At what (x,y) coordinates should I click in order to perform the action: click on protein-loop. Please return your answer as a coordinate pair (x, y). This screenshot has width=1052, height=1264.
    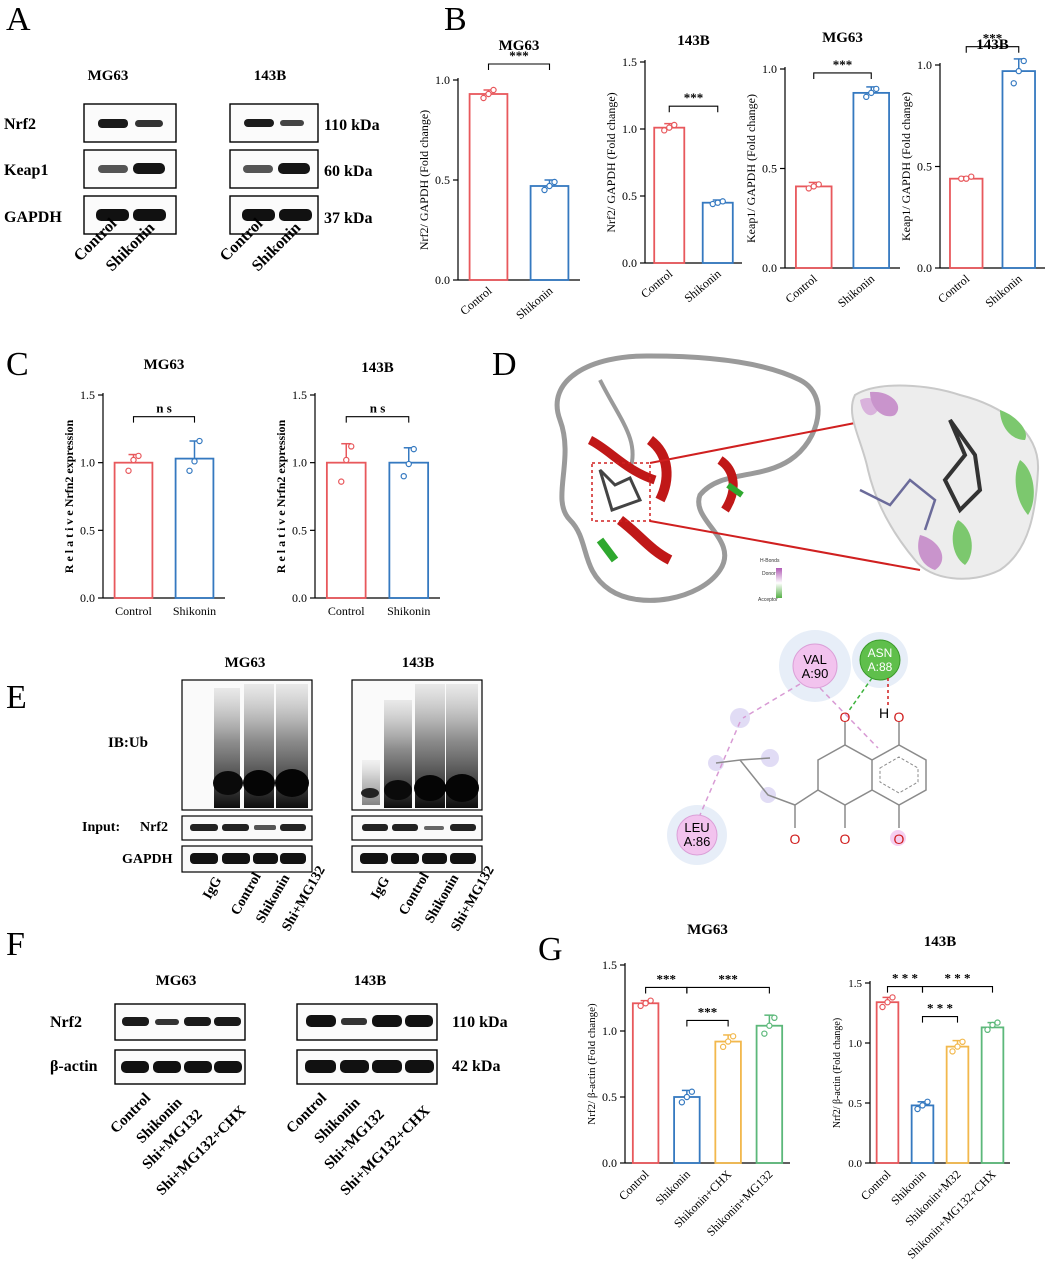
    Looking at the image, I should click on (616, 425).